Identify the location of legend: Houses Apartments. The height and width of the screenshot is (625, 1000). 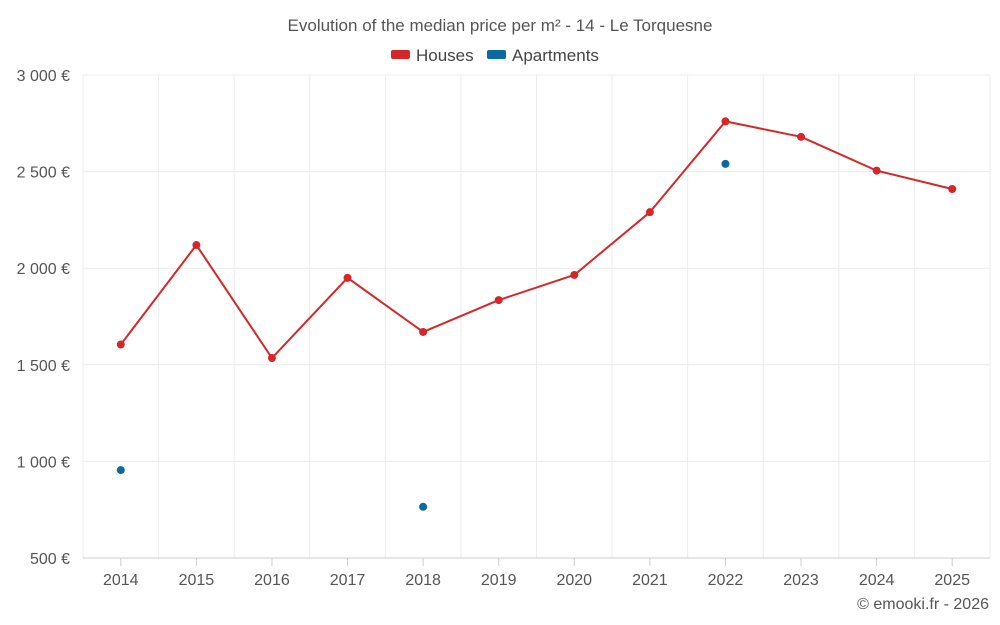
(495, 55).